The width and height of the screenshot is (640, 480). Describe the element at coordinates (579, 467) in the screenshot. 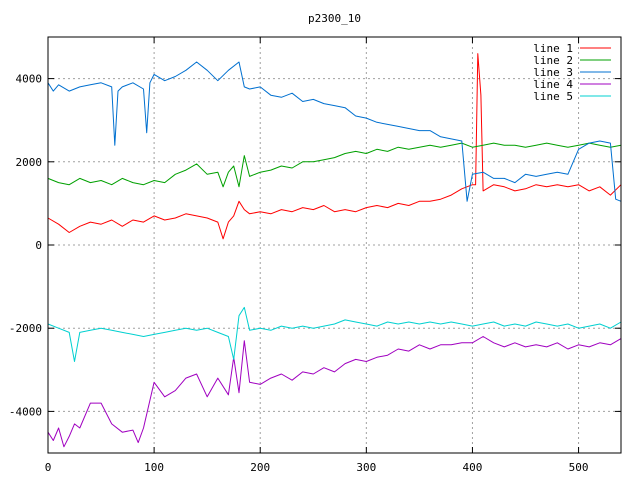

I see `x-tick-label: 500` at that location.